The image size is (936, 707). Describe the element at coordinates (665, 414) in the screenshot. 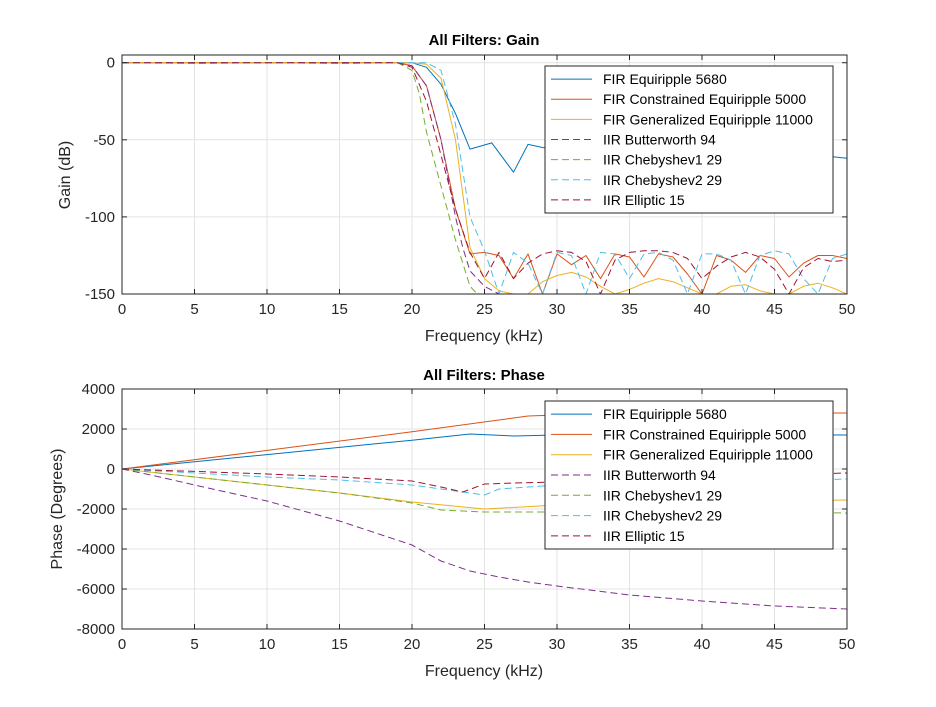

I see `phase-chart-legend-label-1: FIR Equiripple 5680` at that location.